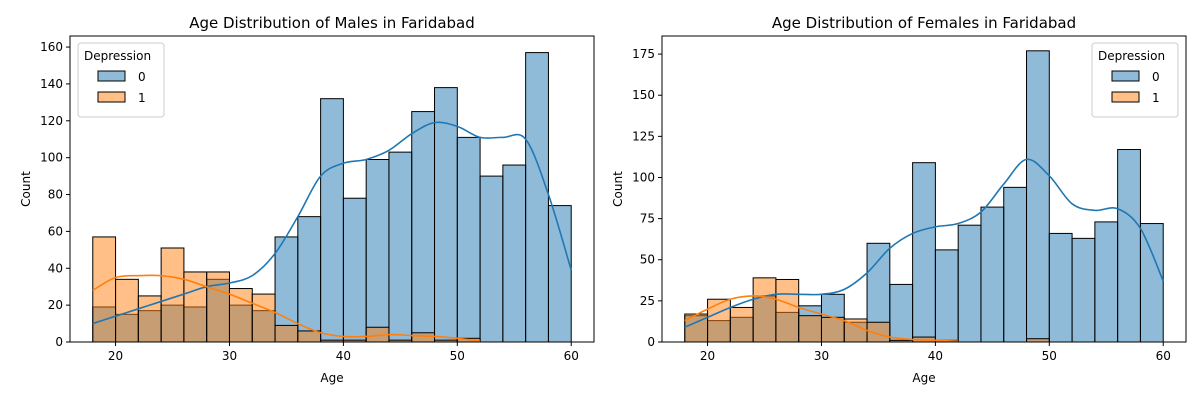  I want to click on chart-title: Age Distribution of Males in Faridabad, so click(332, 23).